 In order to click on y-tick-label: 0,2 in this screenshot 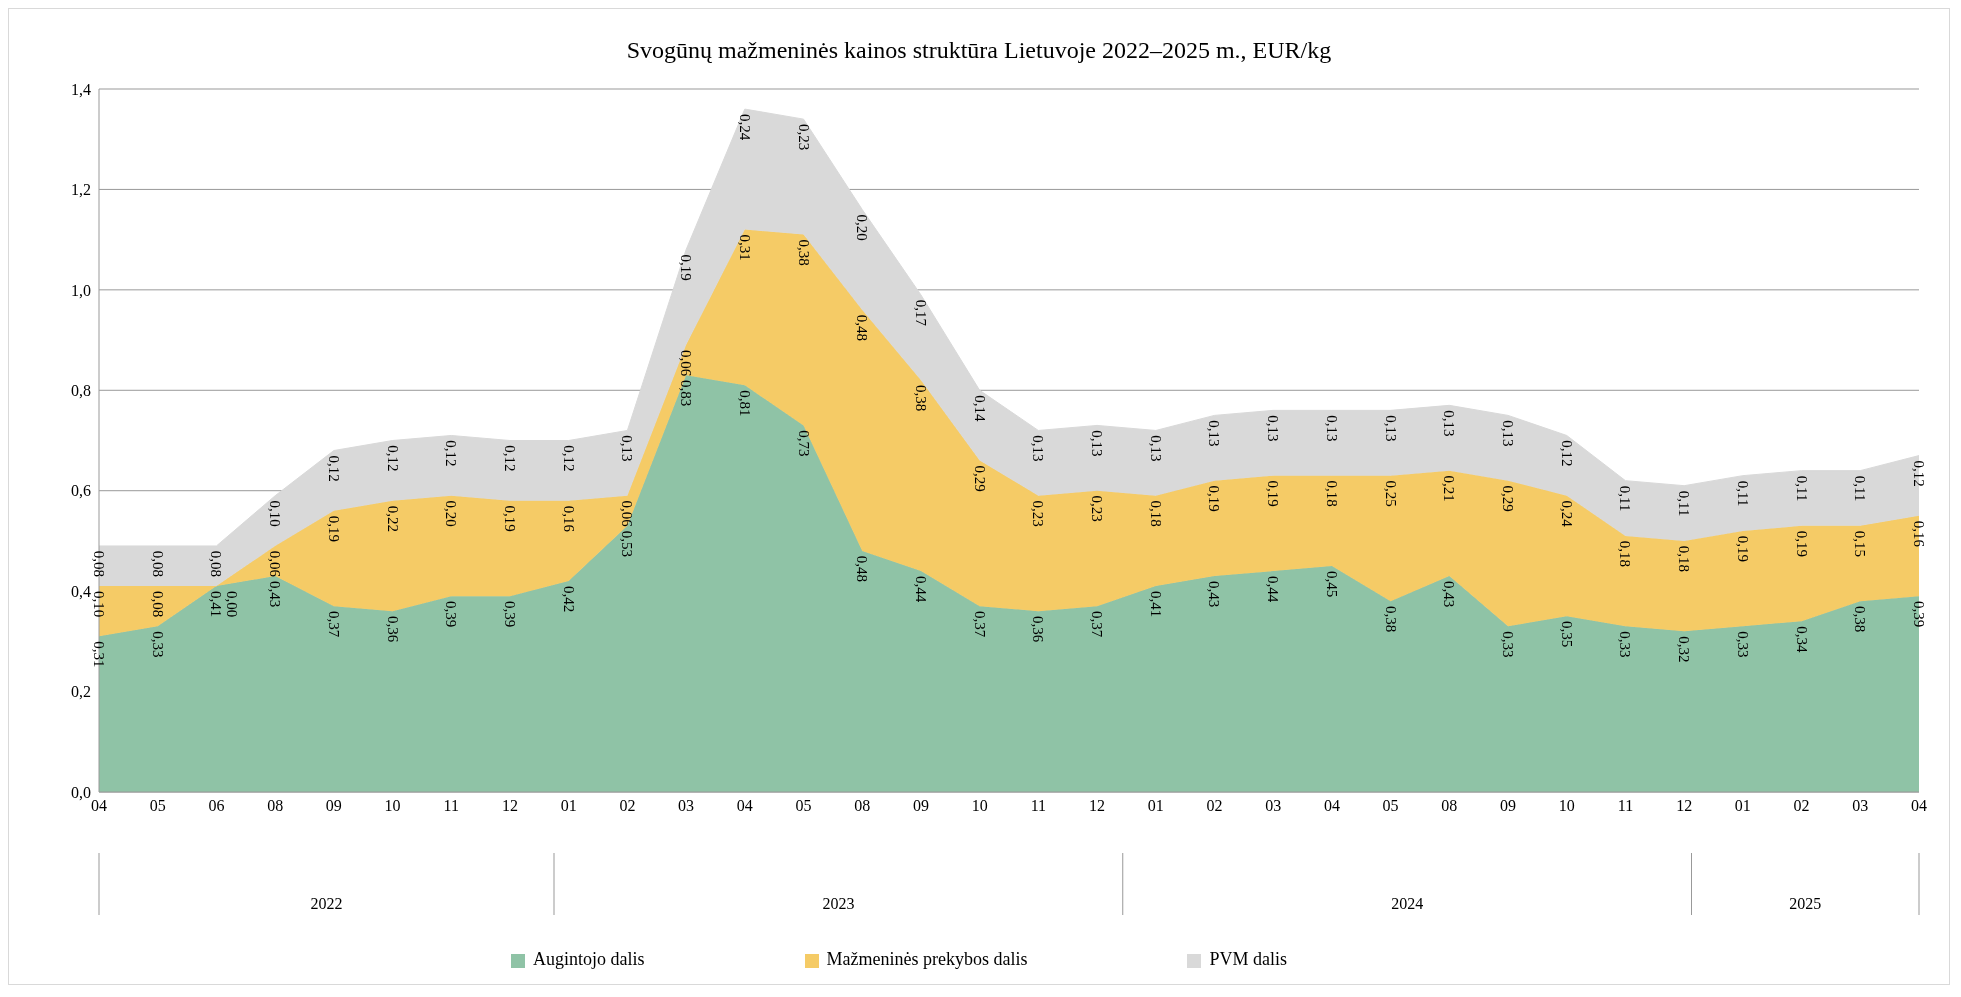, I will do `click(81, 692)`.